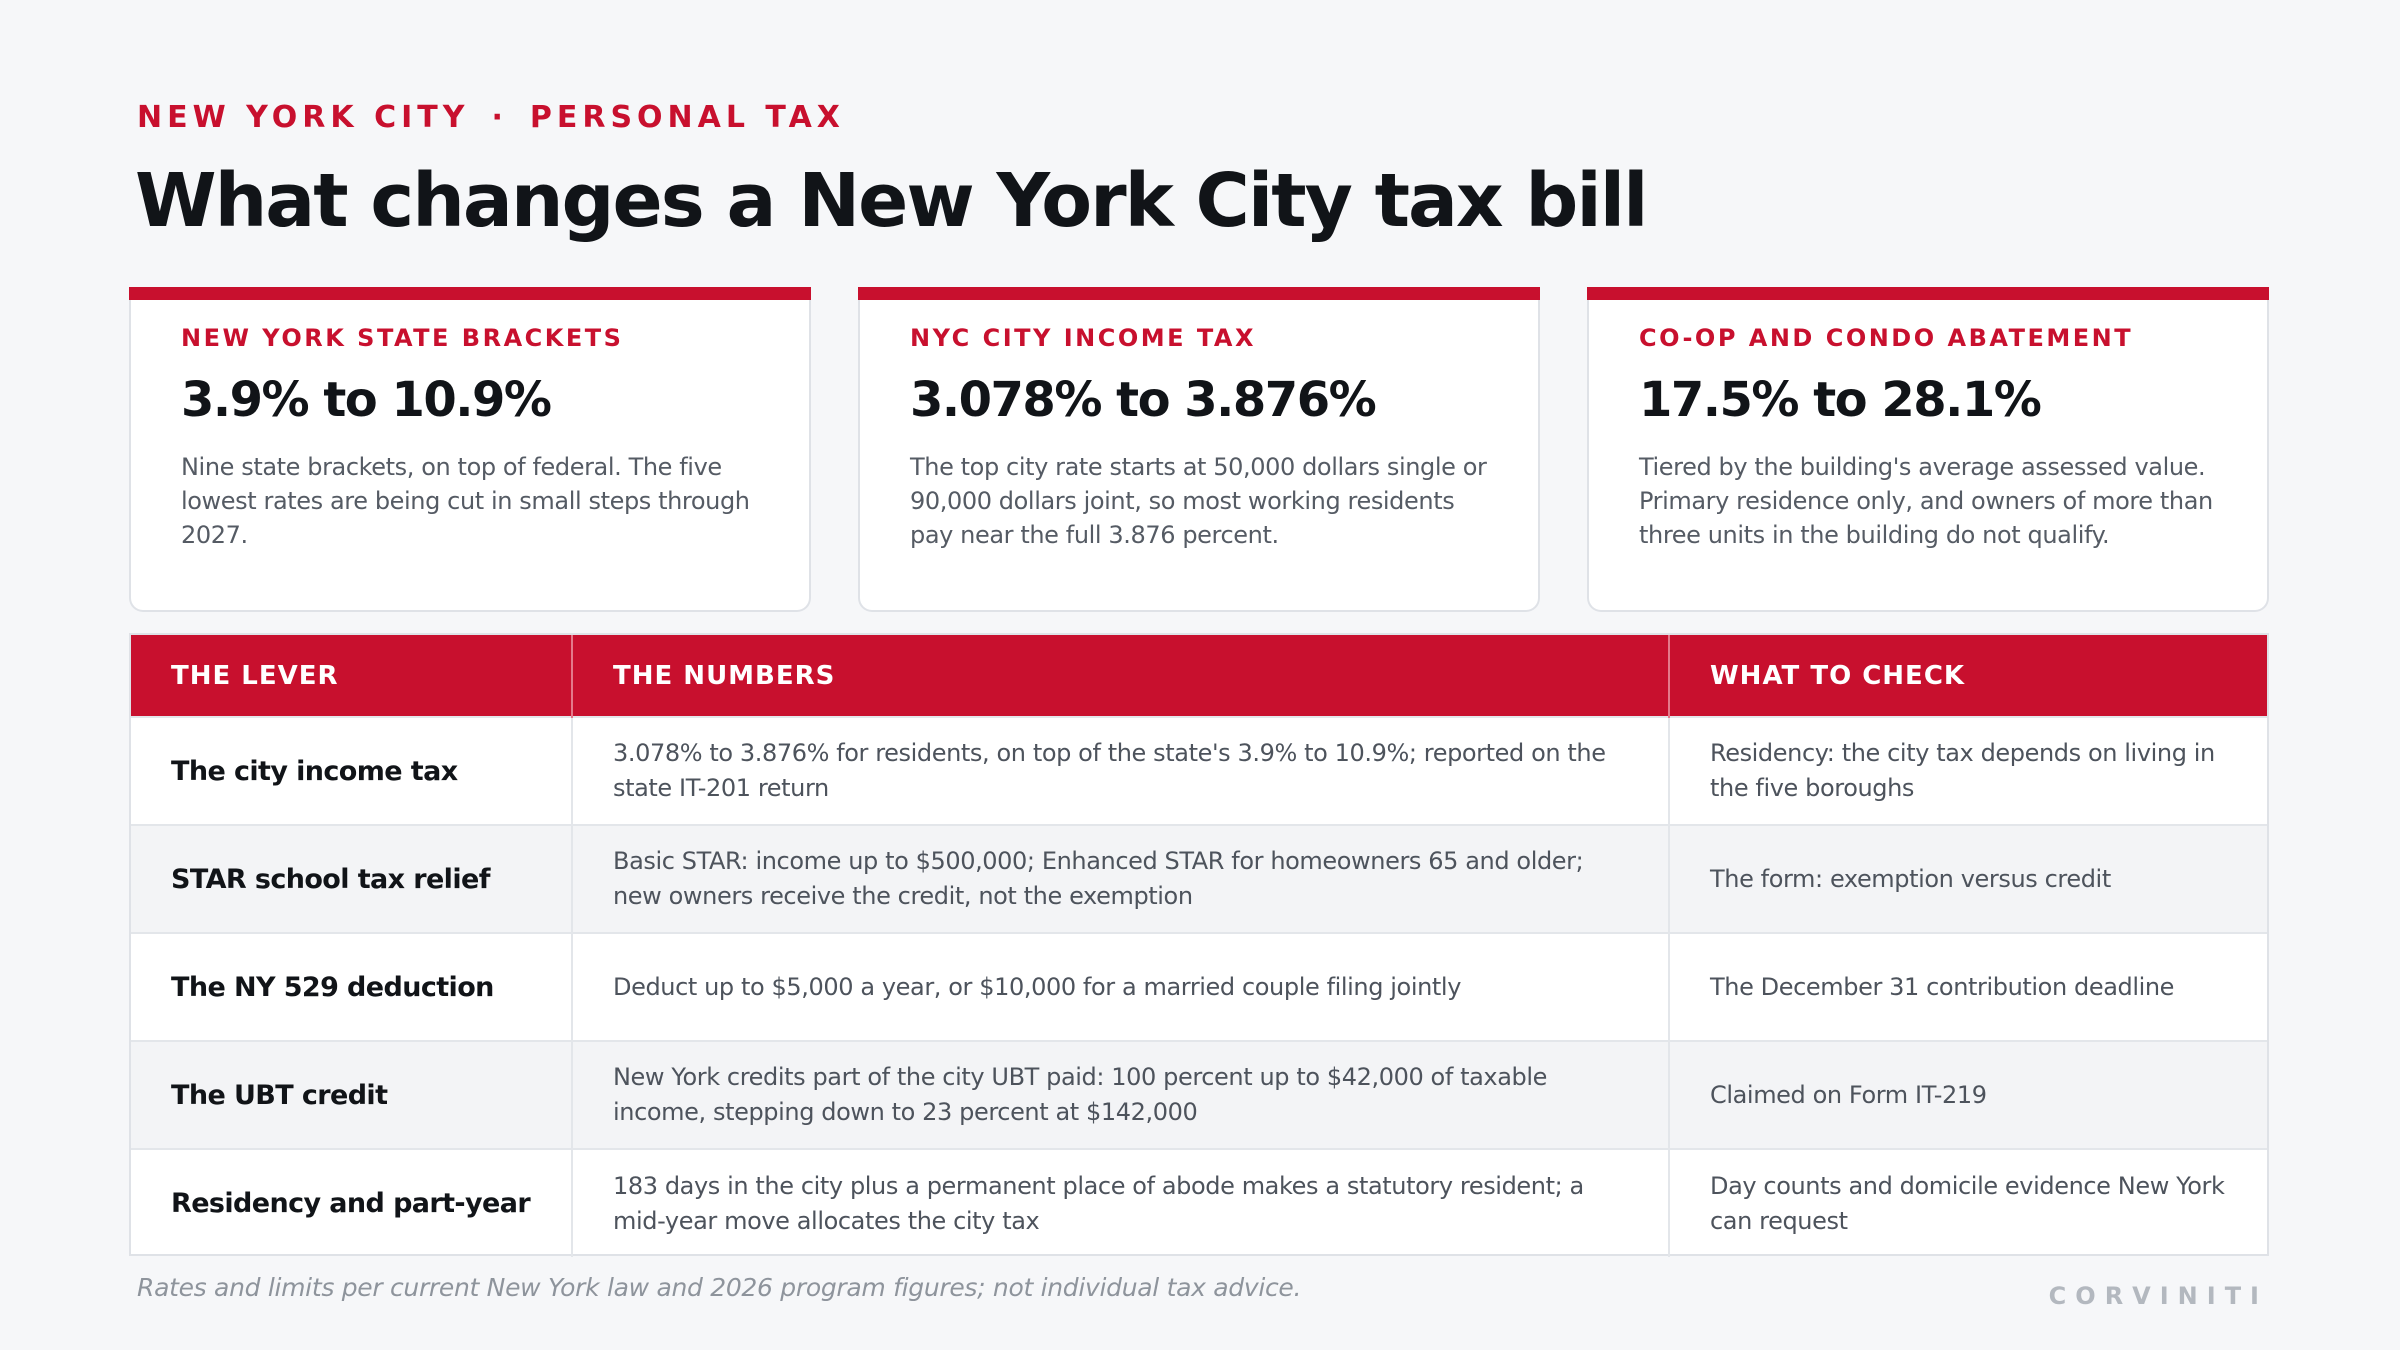 This screenshot has width=2400, height=1350. I want to click on eyebrow: NEW YORK CITY · PERSONAL TAX, so click(491, 117).